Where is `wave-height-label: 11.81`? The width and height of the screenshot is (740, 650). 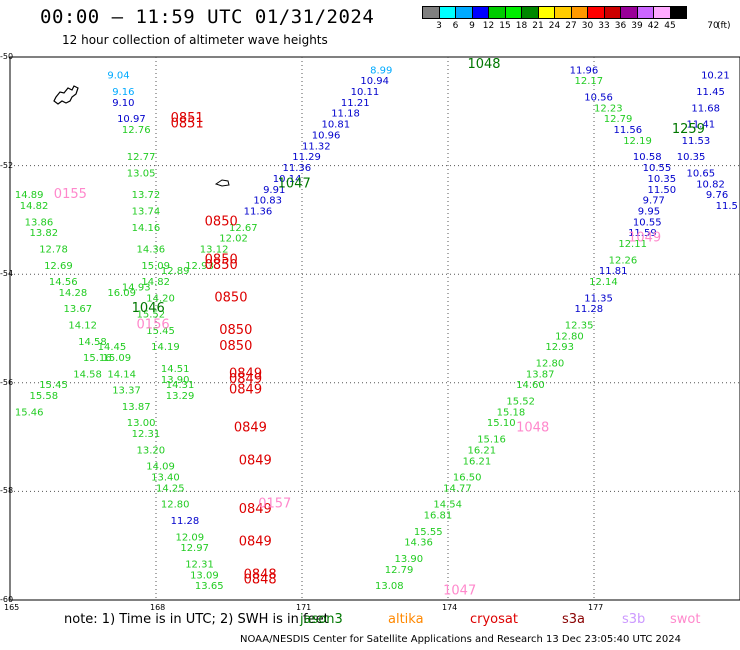
wave-height-label: 11.81 is located at coordinates (613, 271).